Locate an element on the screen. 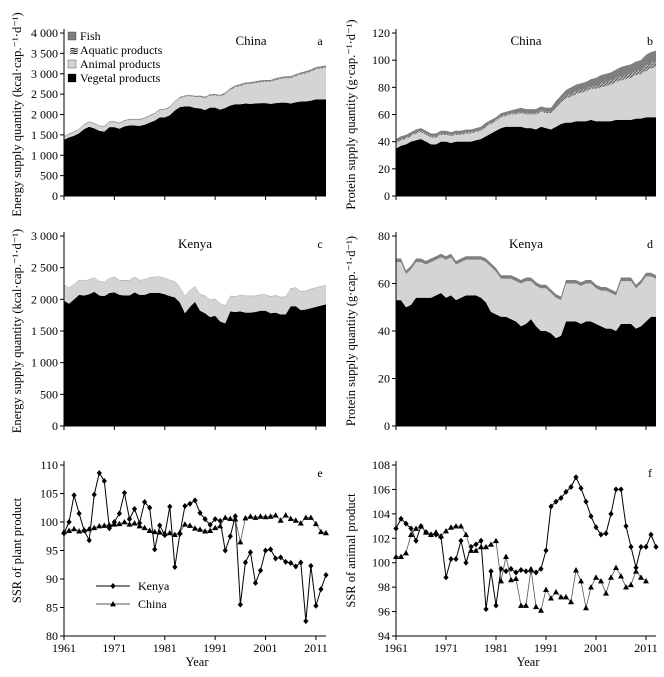 The height and width of the screenshot is (677, 664). y-axis-label: Energy supply quantity (kcal·cap.⁻¹·d⁻¹) is located at coordinates (17, 114).